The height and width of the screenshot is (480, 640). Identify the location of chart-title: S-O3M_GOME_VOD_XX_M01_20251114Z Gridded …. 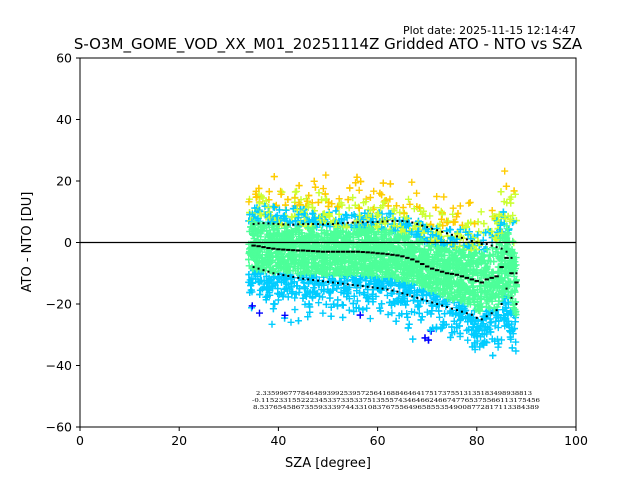
(328, 44).